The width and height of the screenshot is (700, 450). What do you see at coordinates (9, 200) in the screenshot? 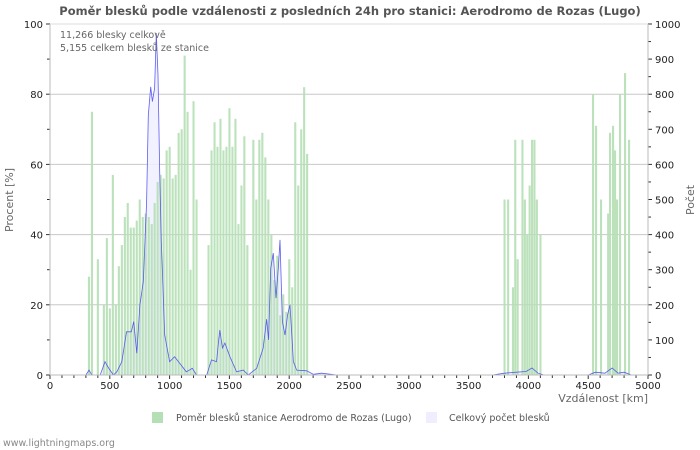
I see `y-axis-label: Procent [%]` at bounding box center [9, 200].